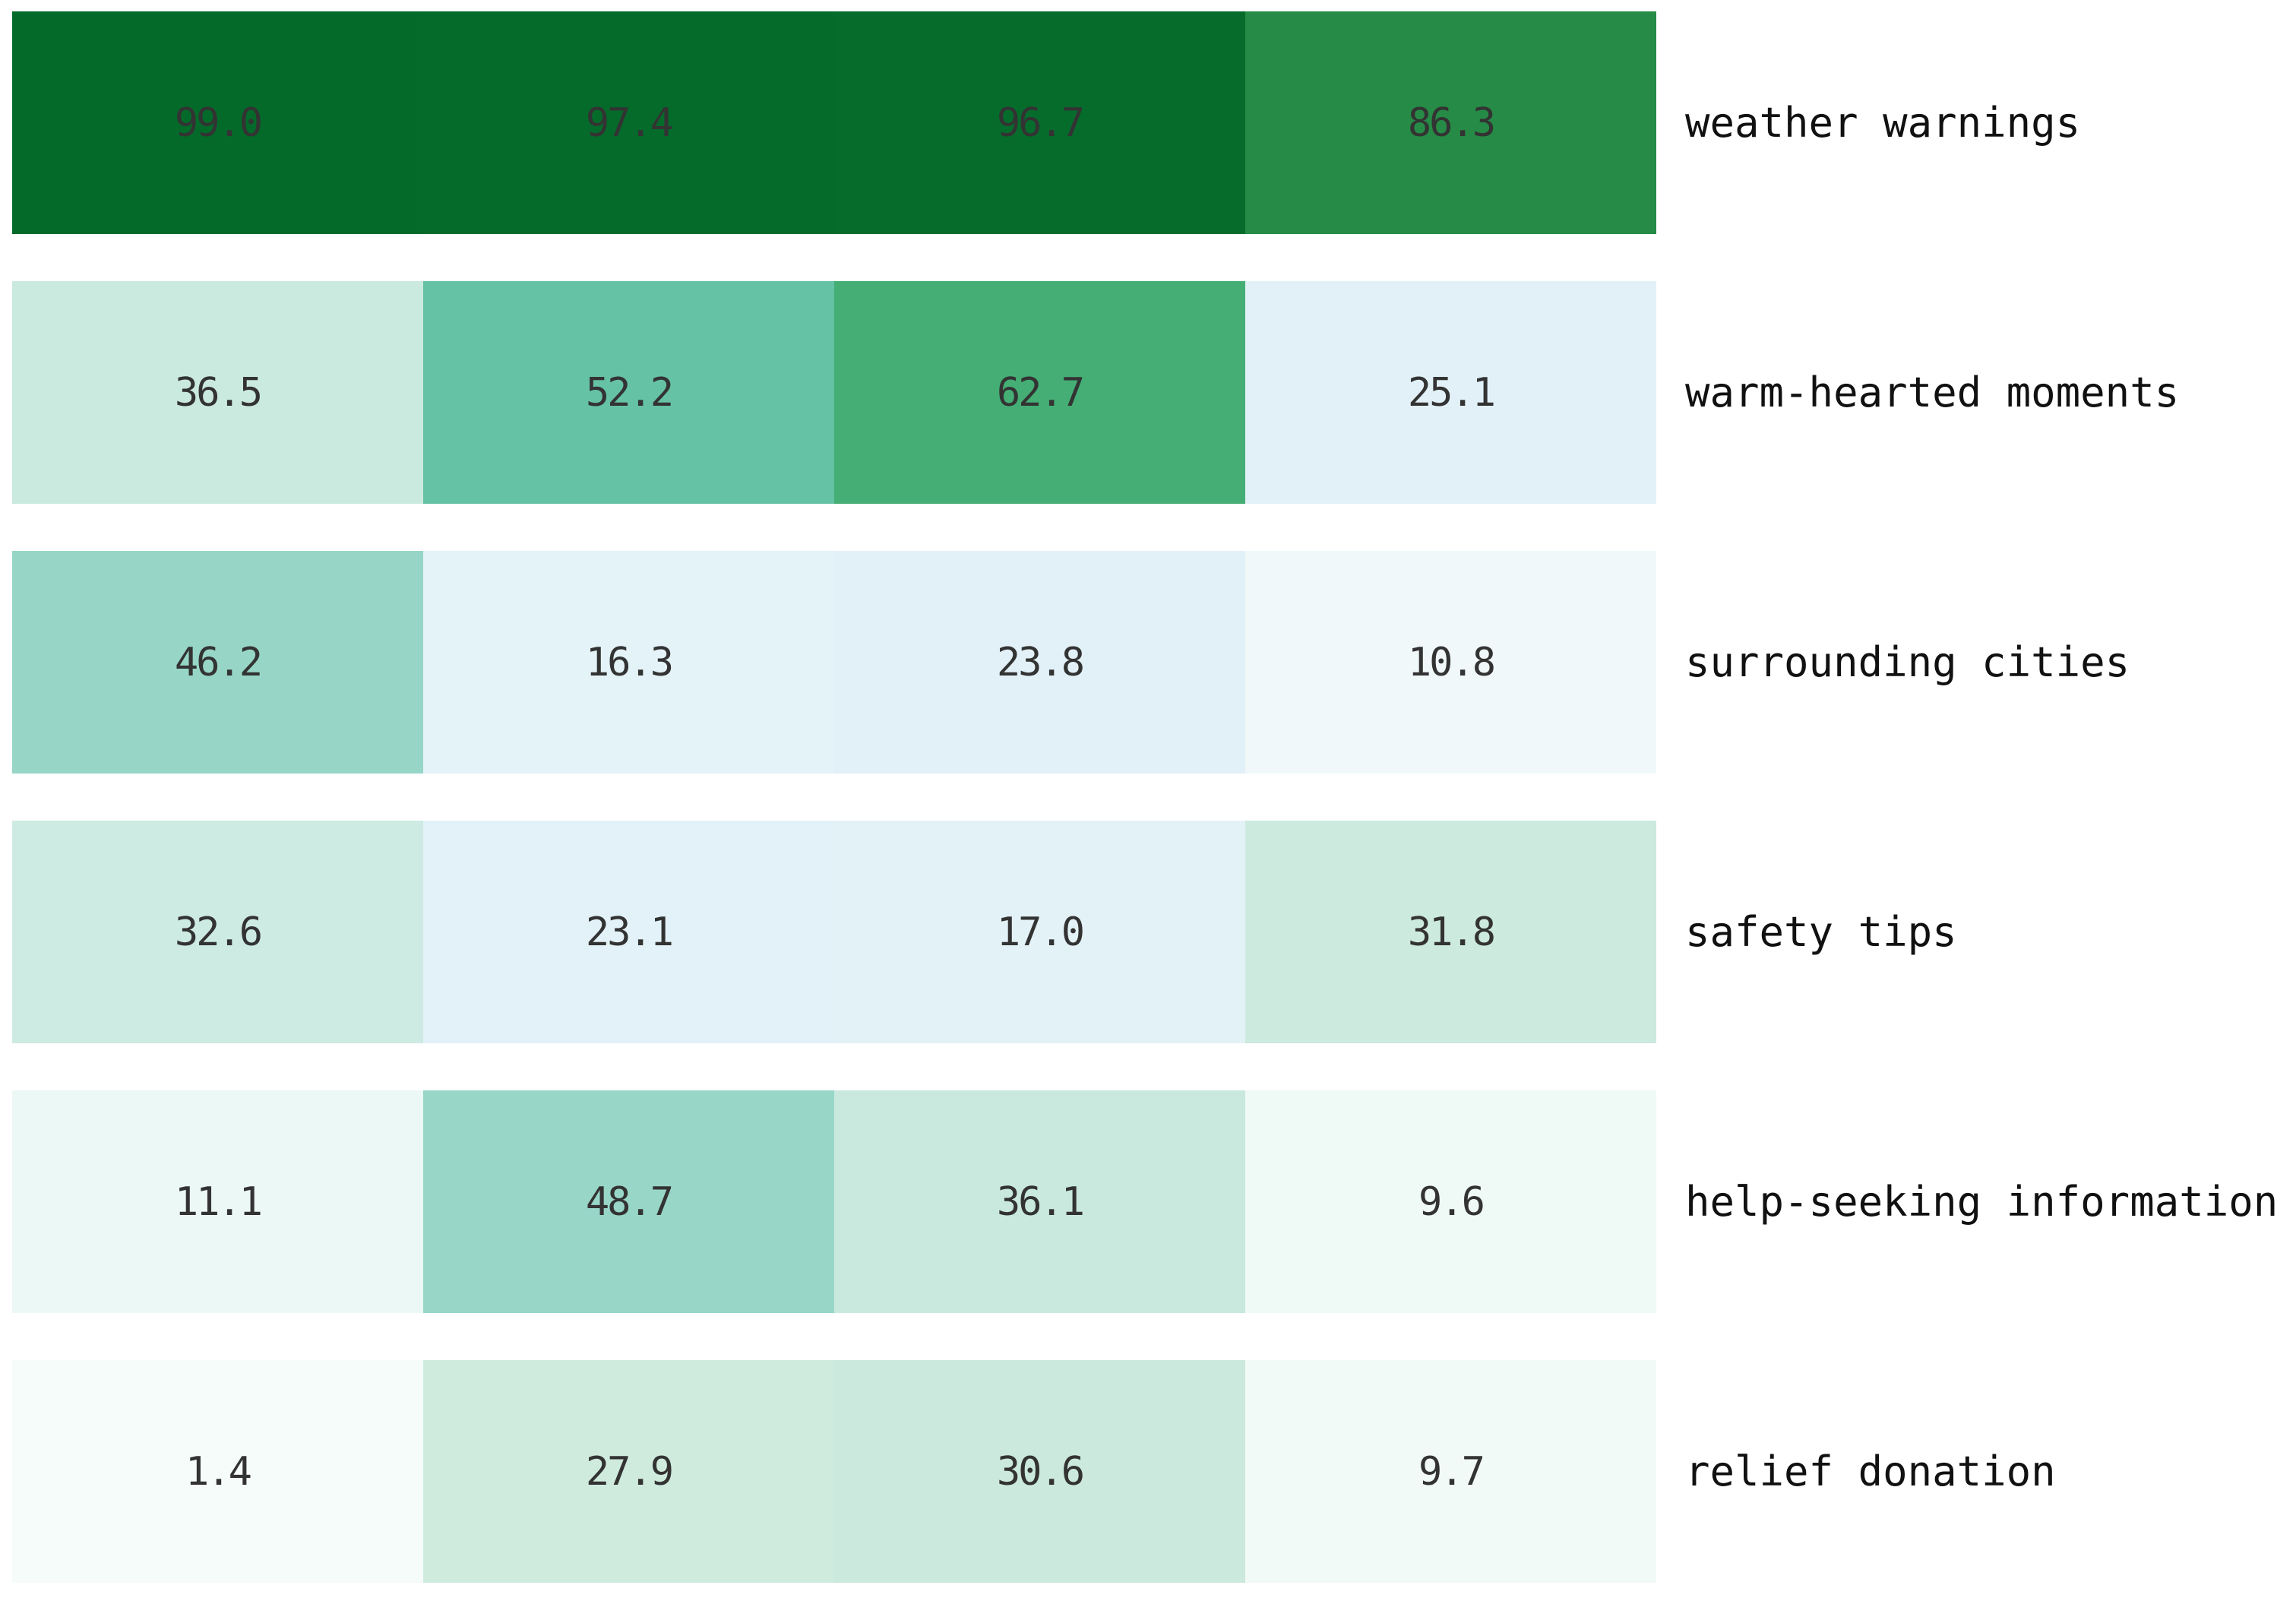  What do you see at coordinates (1821, 932) in the screenshot?
I see `row-label: safety tips` at bounding box center [1821, 932].